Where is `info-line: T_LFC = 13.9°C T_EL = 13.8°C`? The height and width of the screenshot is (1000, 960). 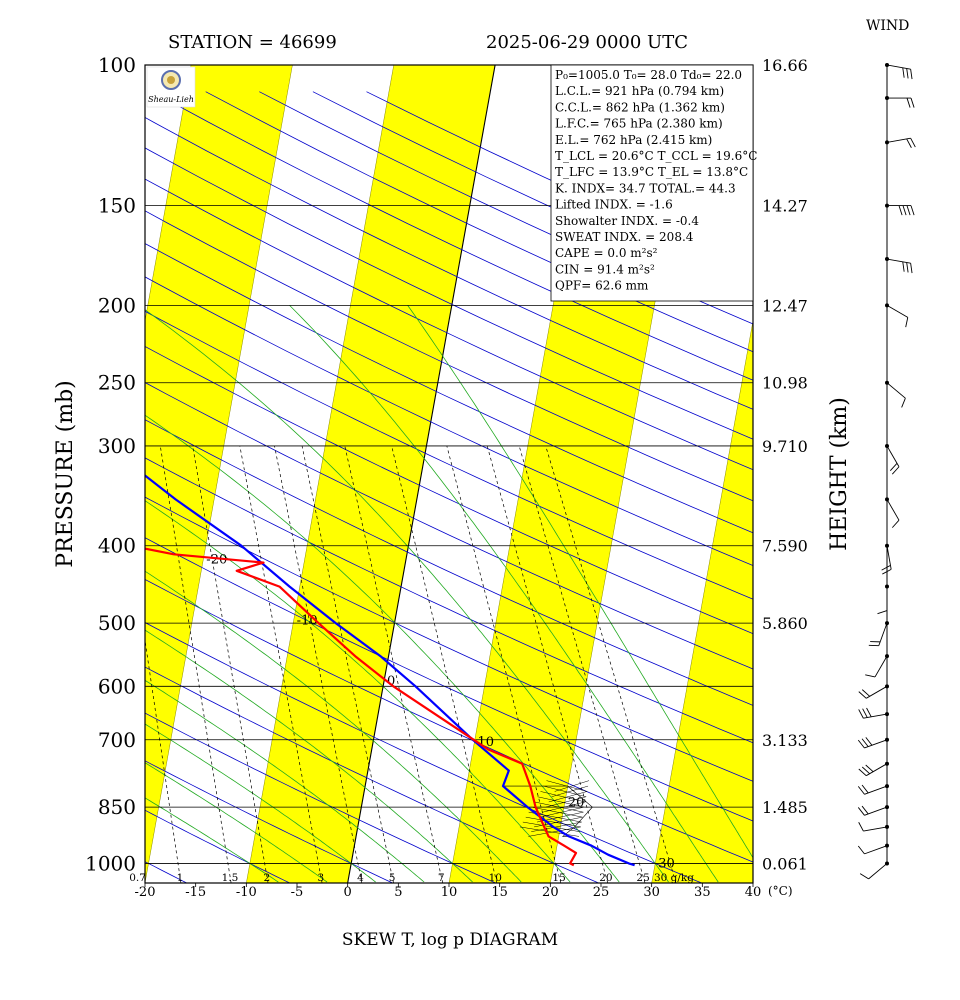 info-line: T_LFC = 13.9°C T_EL = 13.8°C is located at coordinates (651, 172).